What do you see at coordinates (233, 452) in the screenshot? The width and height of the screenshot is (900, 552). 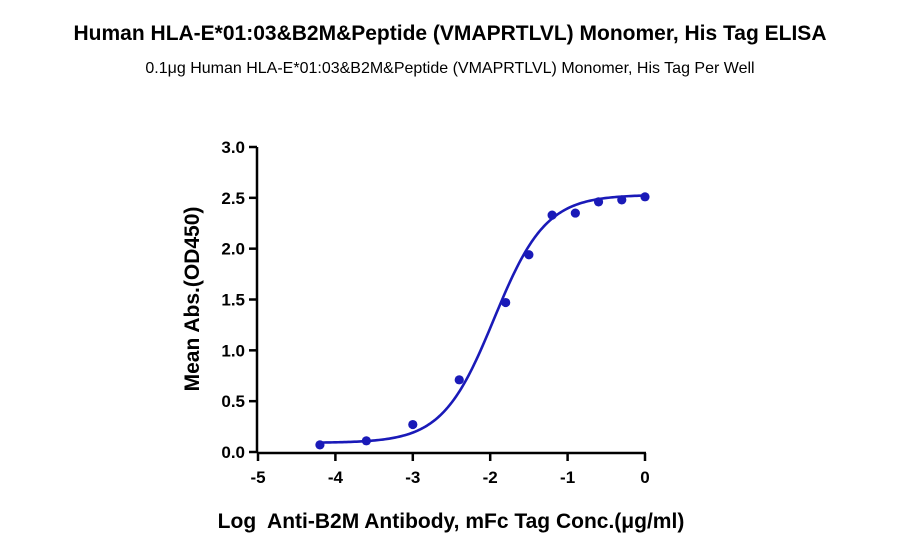 I see `y-tick-label: 0.0` at bounding box center [233, 452].